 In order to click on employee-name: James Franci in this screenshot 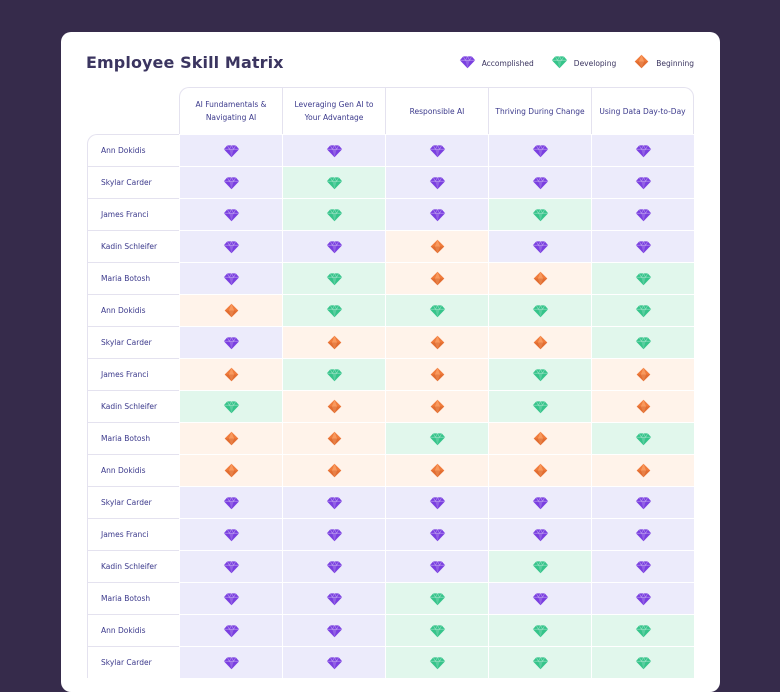, I will do `click(133, 214)`.